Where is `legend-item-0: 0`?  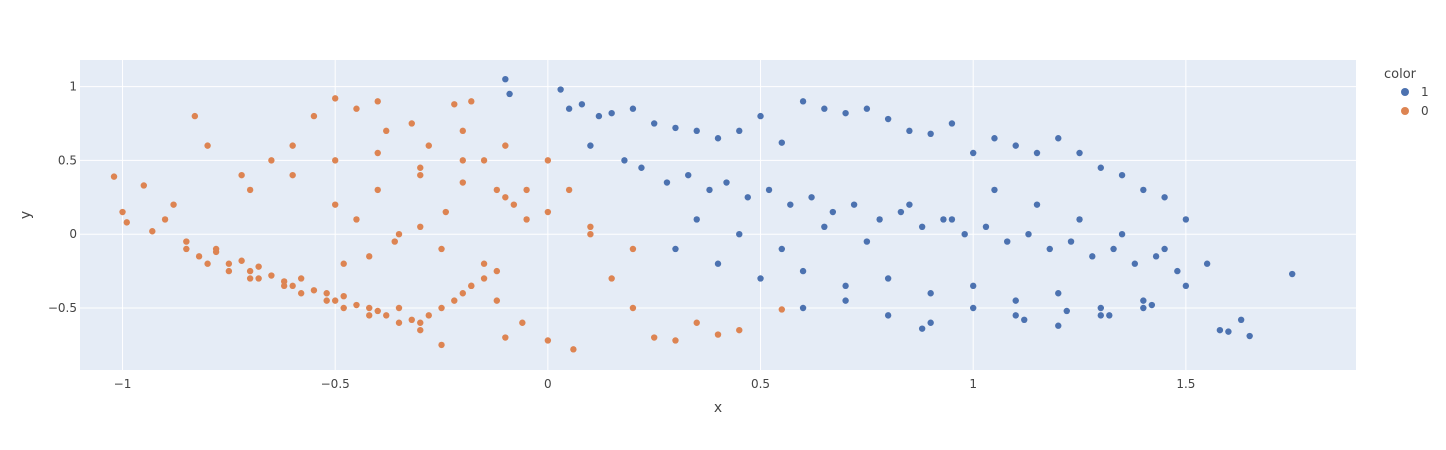 legend-item-0: 0 is located at coordinates (1415, 111).